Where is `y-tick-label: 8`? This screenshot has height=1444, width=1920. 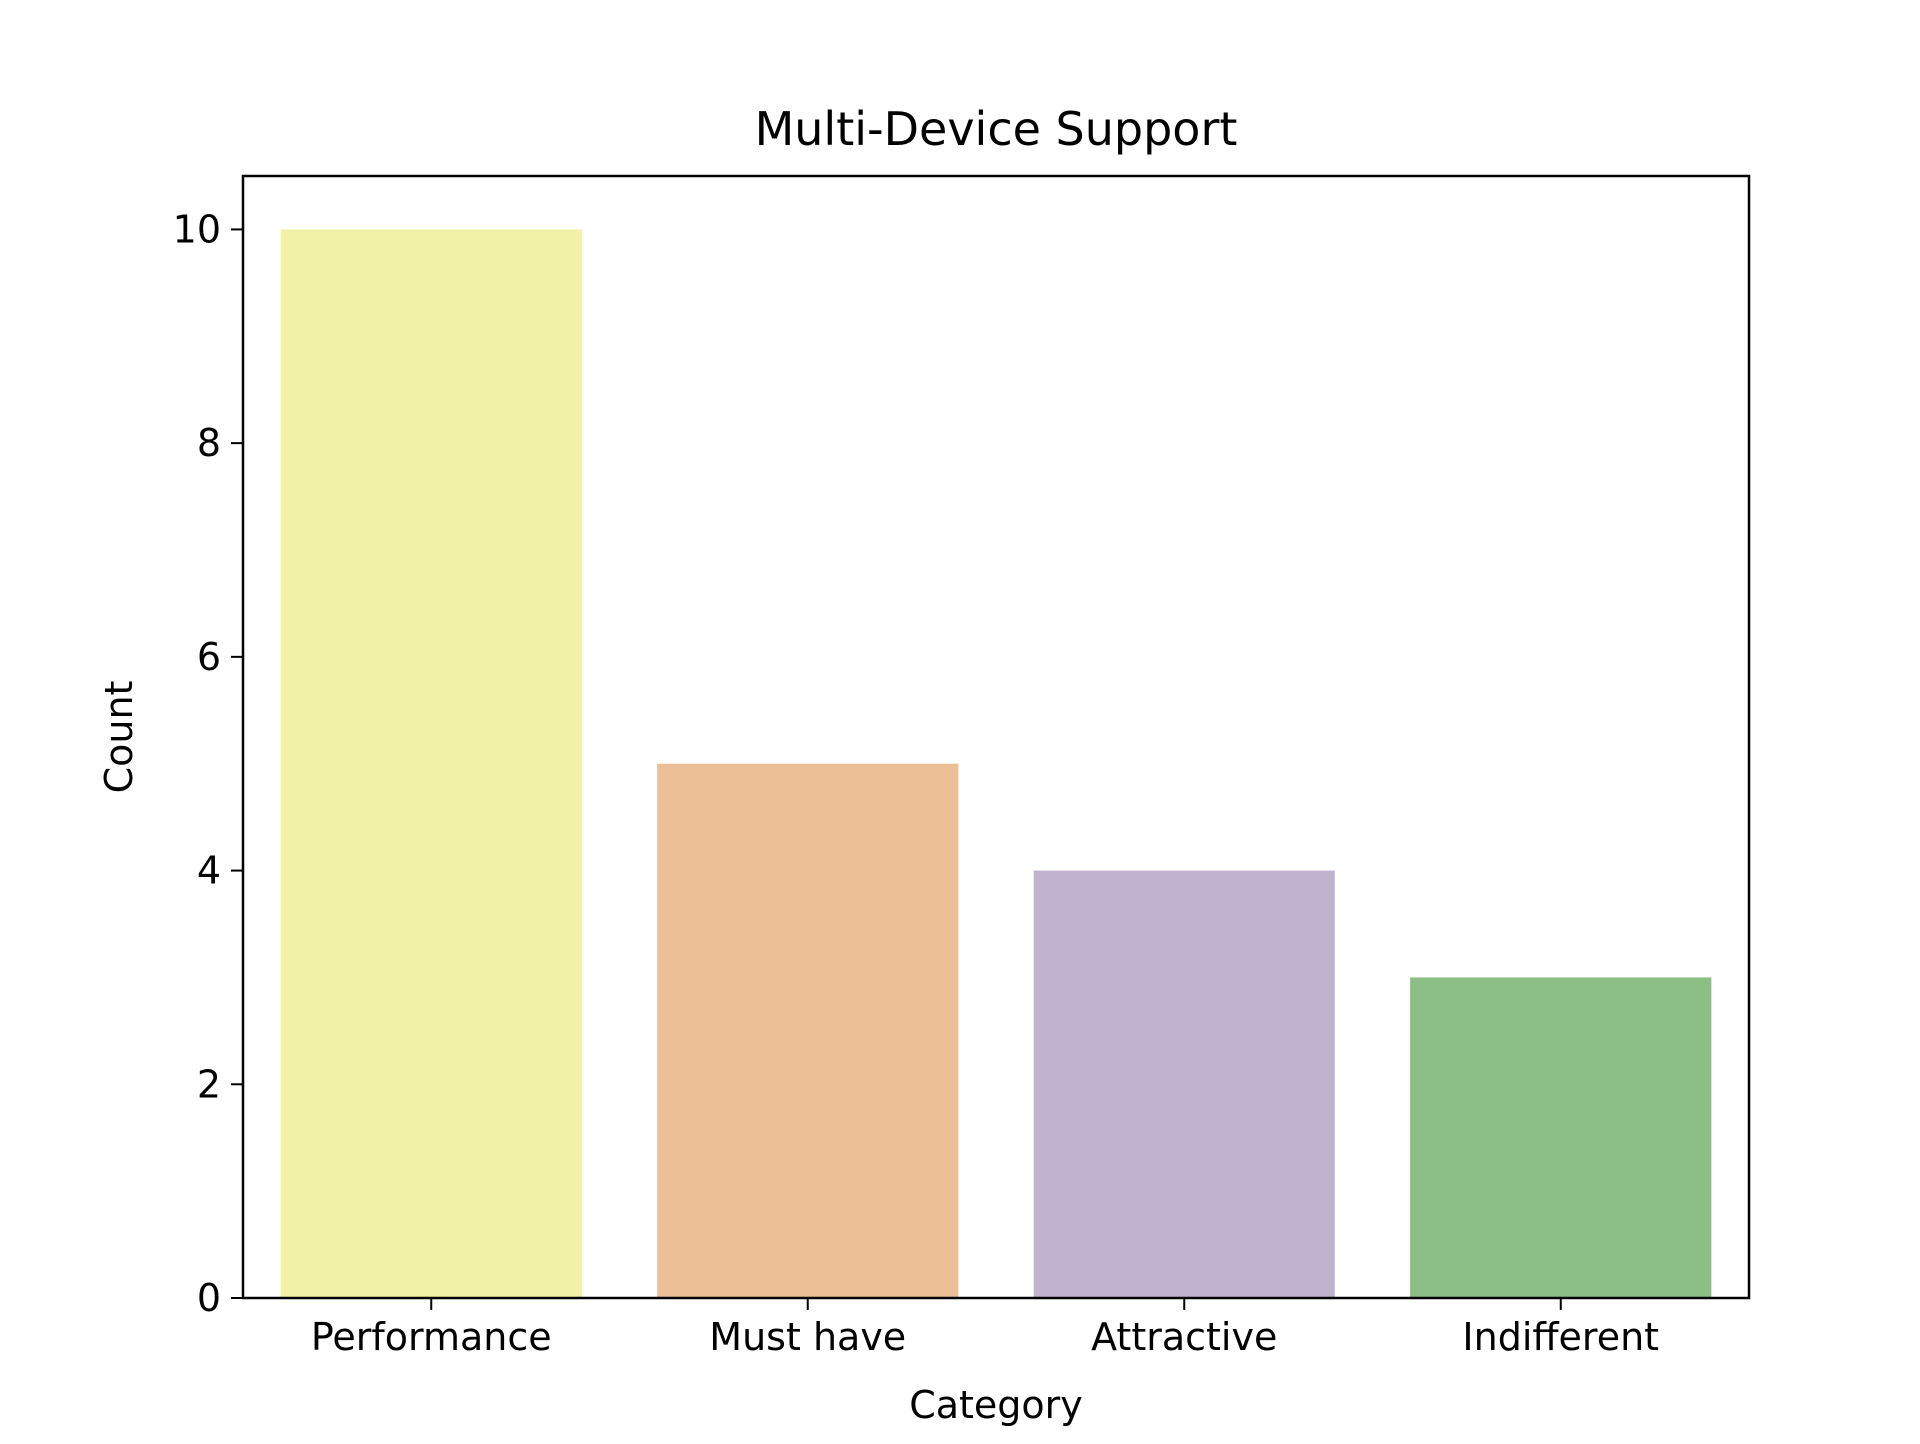
y-tick-label: 8 is located at coordinates (209, 443).